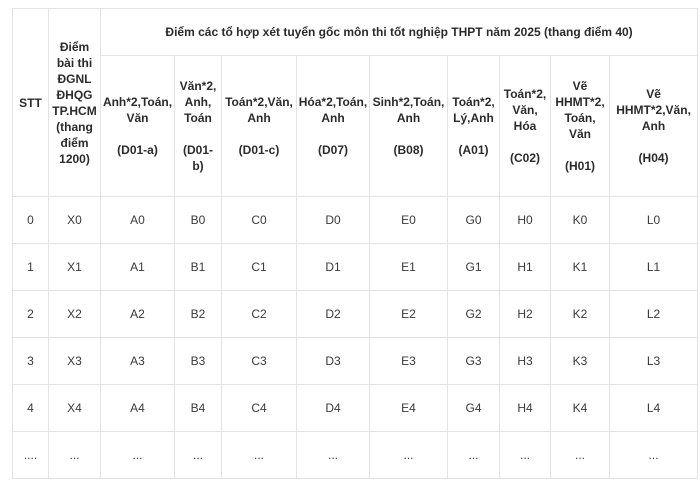 The image size is (700, 487). What do you see at coordinates (653, 408) in the screenshot?
I see `combo-score-cell: L4` at bounding box center [653, 408].